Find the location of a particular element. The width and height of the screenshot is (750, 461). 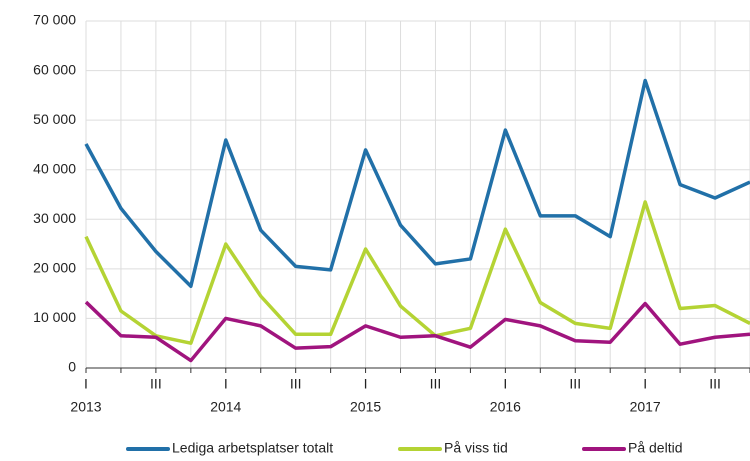

y-tick-label: 40 000 is located at coordinates (54, 168).